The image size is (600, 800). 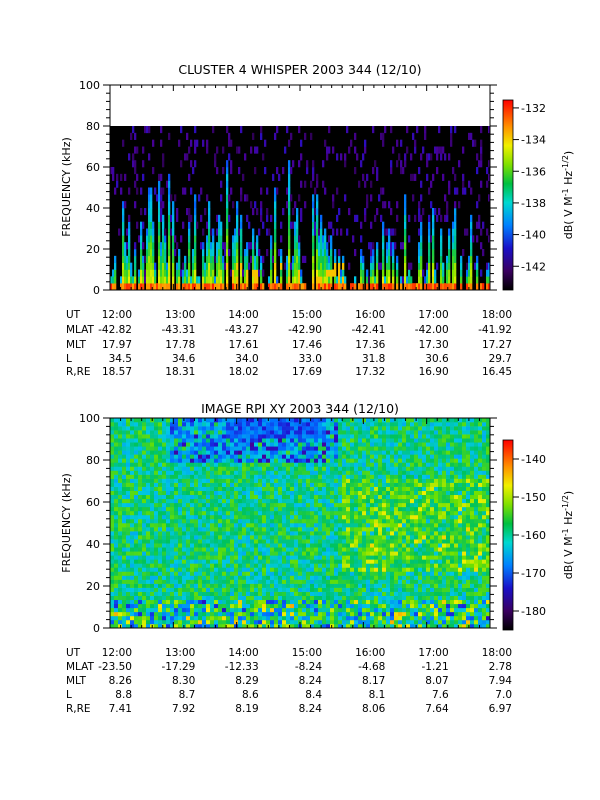 I want to click on ephemeris-value: -41.92, so click(x=495, y=330).